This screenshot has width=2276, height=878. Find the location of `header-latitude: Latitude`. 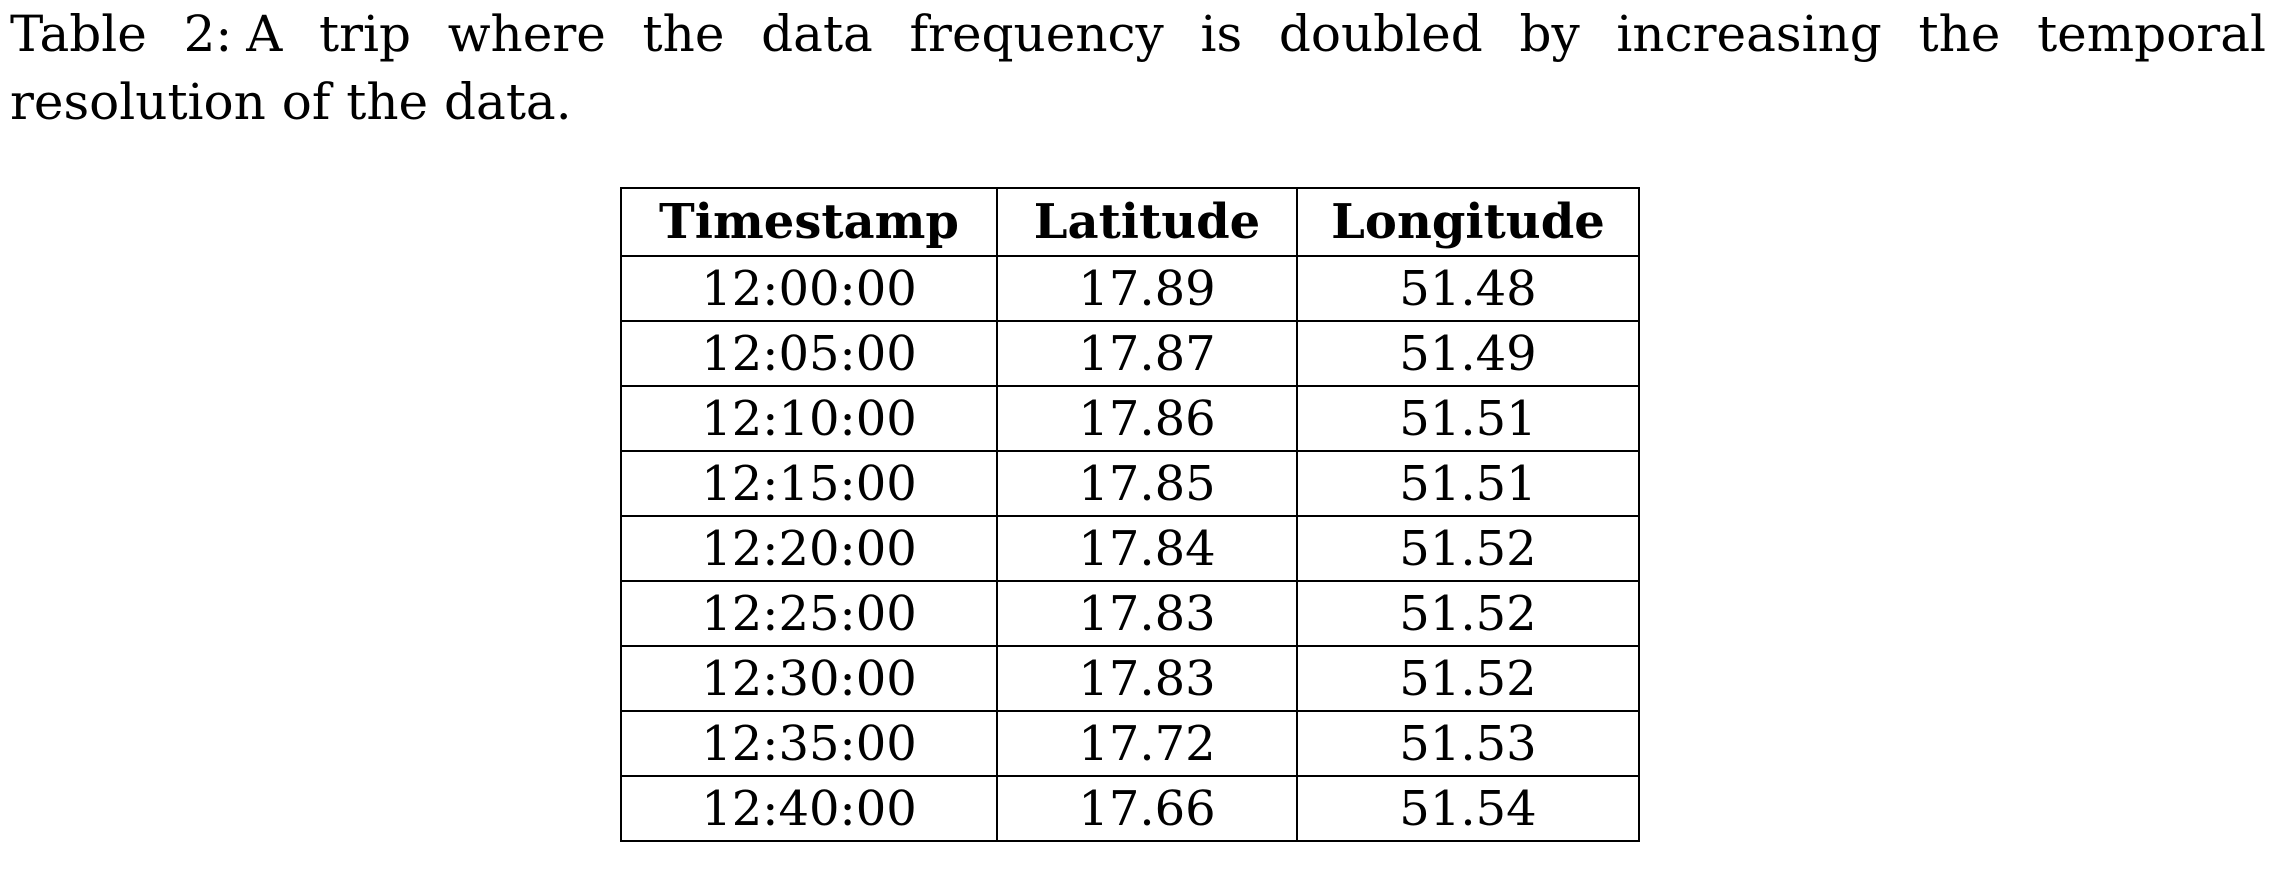

header-latitude: Latitude is located at coordinates (1147, 222).